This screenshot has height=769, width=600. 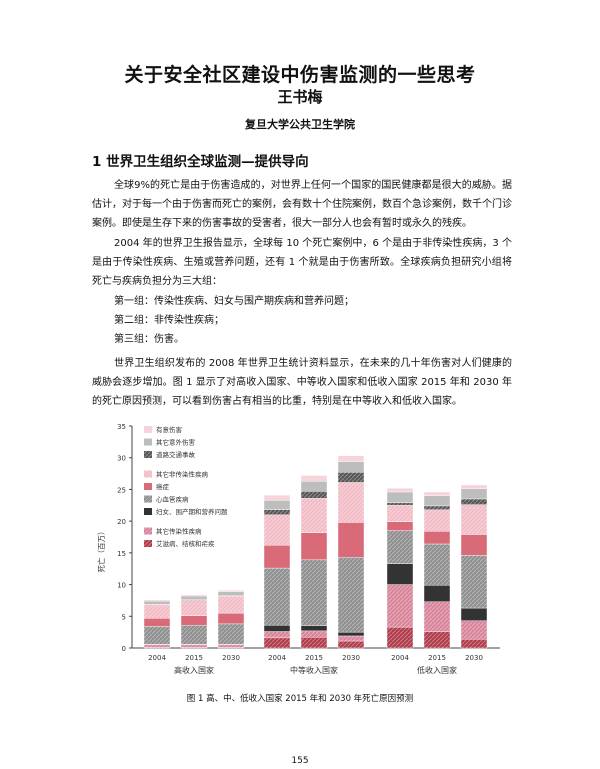 I want to click on x-tick-label: 2004, so click(x=157, y=658).